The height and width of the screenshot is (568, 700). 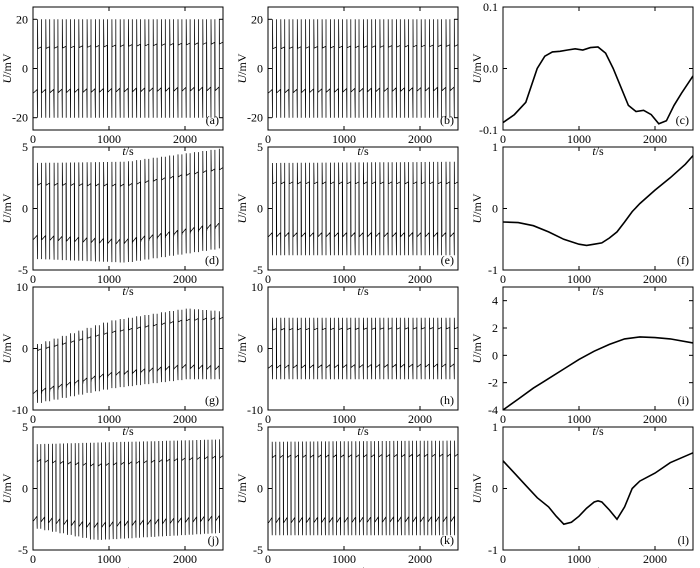 What do you see at coordinates (447, 400) in the screenshot?
I see `panel-label-h: (h)` at bounding box center [447, 400].